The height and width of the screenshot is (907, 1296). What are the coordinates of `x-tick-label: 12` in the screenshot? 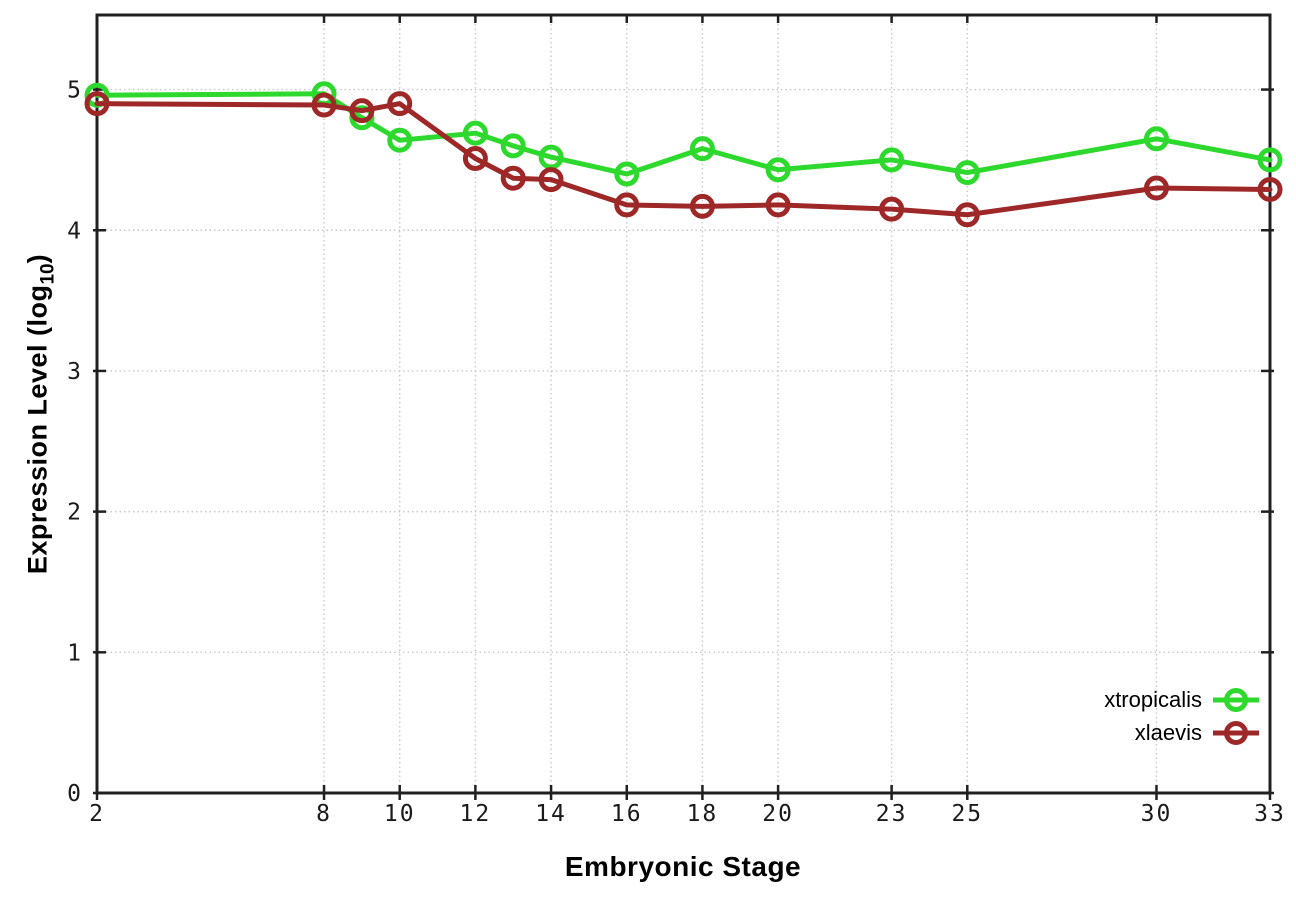 It's located at (476, 814).